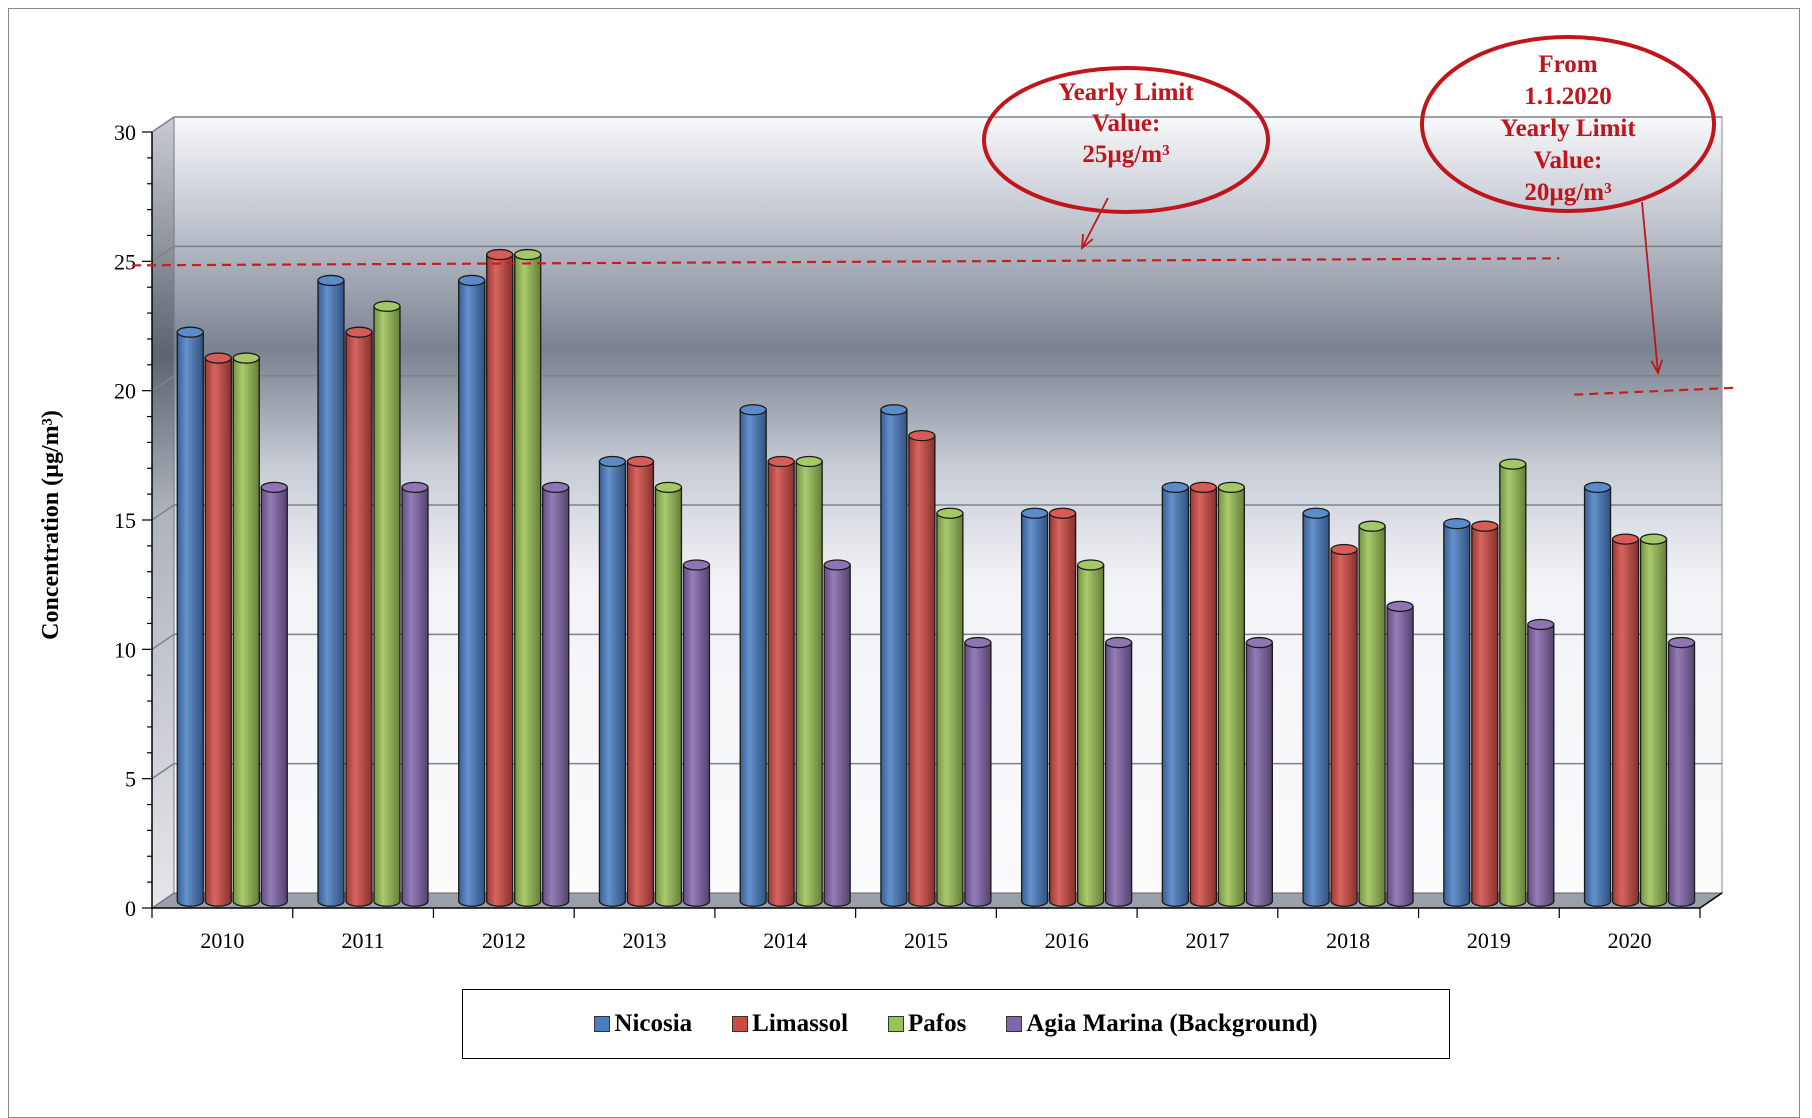 This screenshot has width=1812, height=1118. What do you see at coordinates (1567, 64) in the screenshot?
I see `annotation-text: From` at bounding box center [1567, 64].